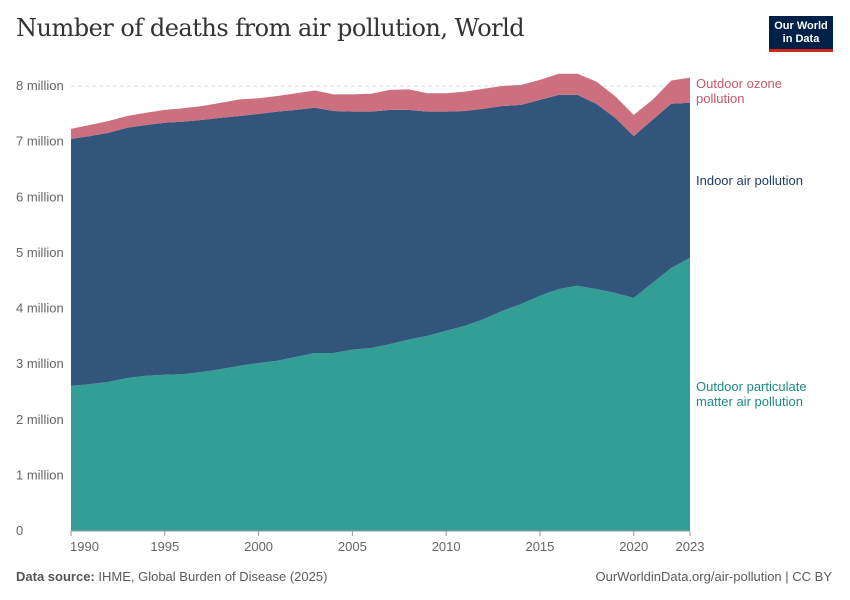  I want to click on x-tick-label: 2010, so click(446, 546).